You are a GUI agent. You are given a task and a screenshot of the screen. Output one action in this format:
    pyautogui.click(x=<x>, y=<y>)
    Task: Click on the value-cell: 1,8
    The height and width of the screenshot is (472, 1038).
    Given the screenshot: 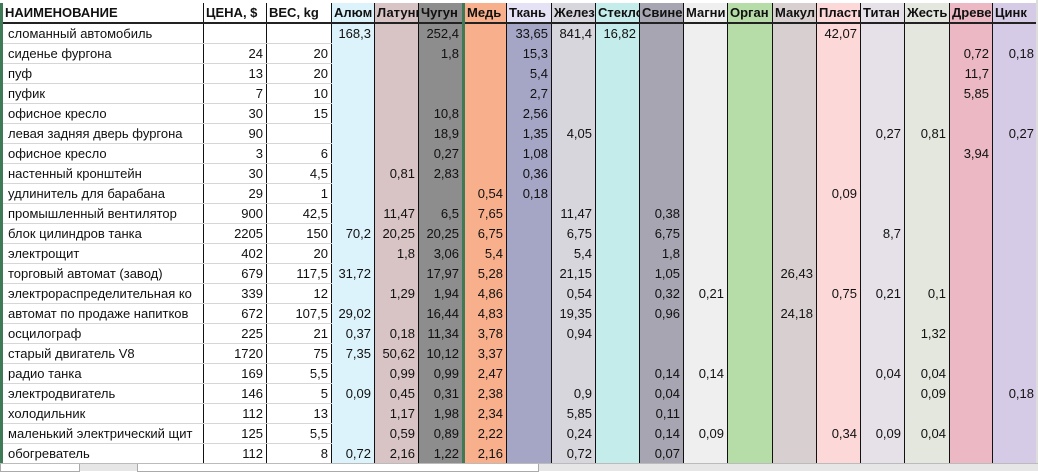 What is the action you would take?
    pyautogui.click(x=396, y=253)
    